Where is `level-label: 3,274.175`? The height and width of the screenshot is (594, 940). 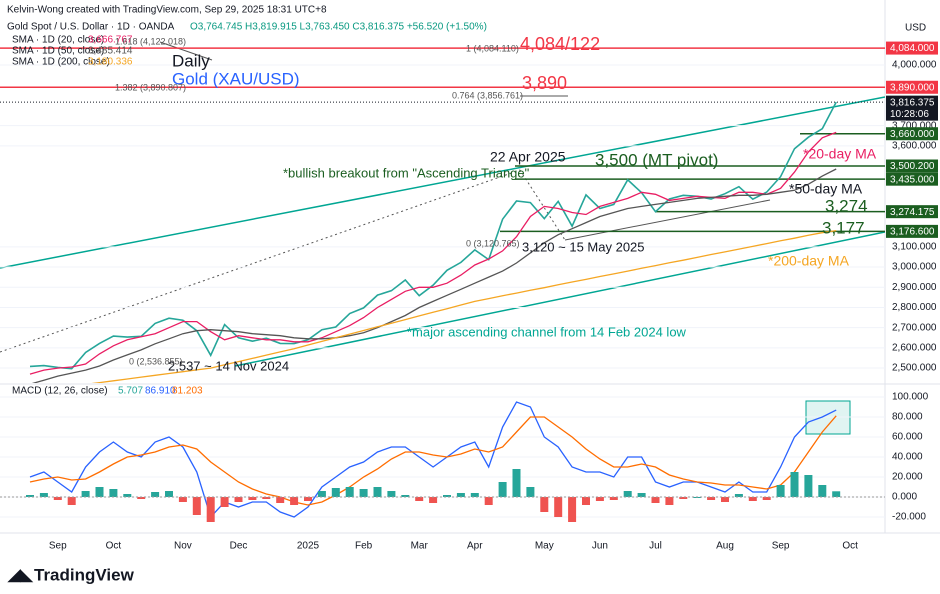
level-label: 3,274.175 is located at coordinates (912, 212).